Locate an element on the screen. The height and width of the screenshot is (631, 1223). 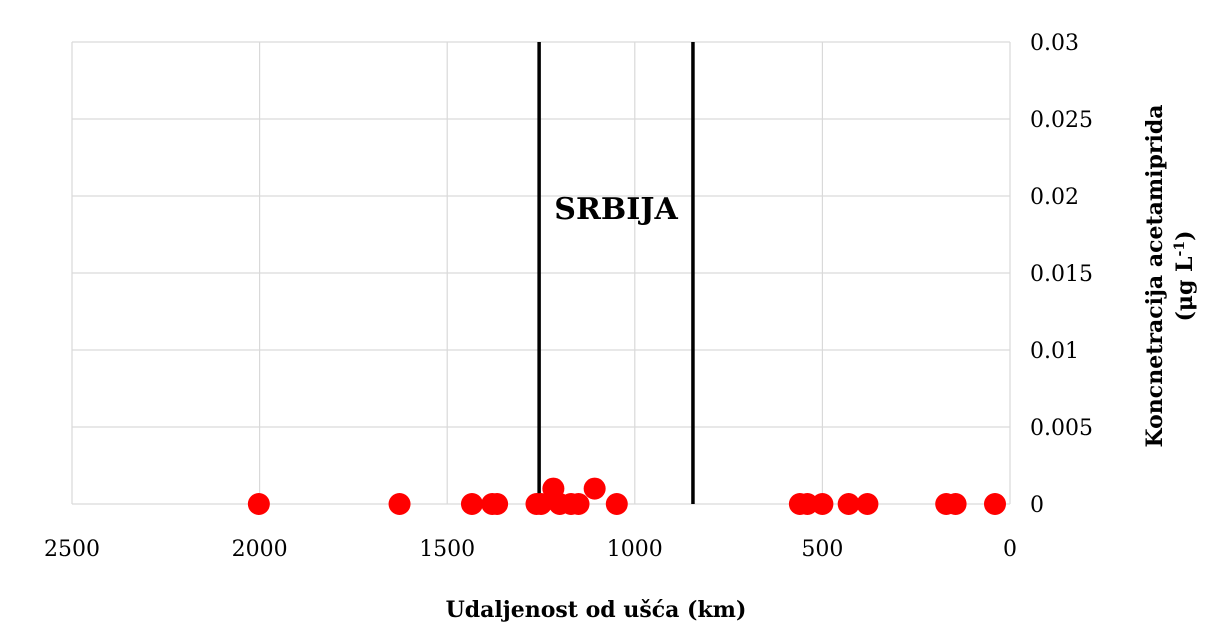
x-tick-layer: 2500 2000 1500 1000 500 0 is located at coordinates (530, 549).